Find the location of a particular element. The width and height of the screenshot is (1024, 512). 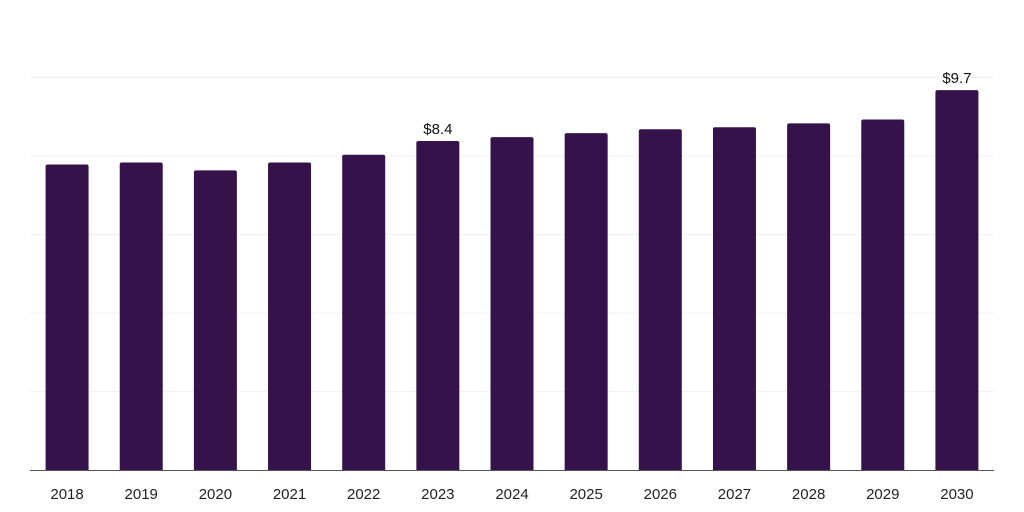

x-tick-2018: 2018 is located at coordinates (66, 494).